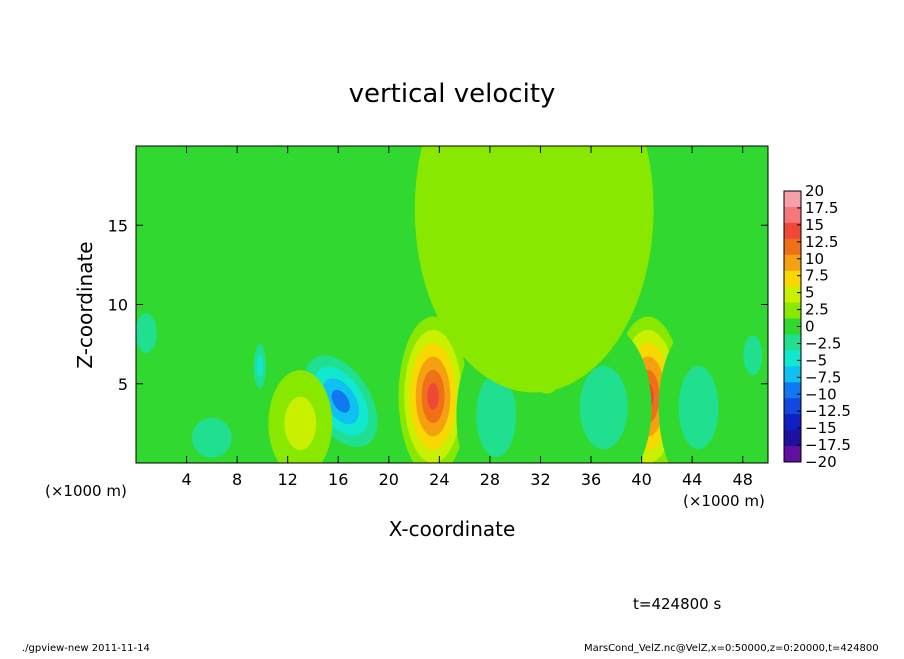  I want to click on colorbar-label: 10, so click(814, 259).